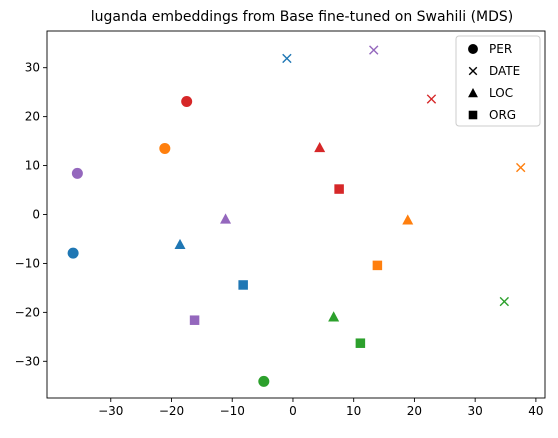 Image resolution: width=558 pixels, height=438 pixels. I want to click on y-tick-label: −10, so click(27, 263).